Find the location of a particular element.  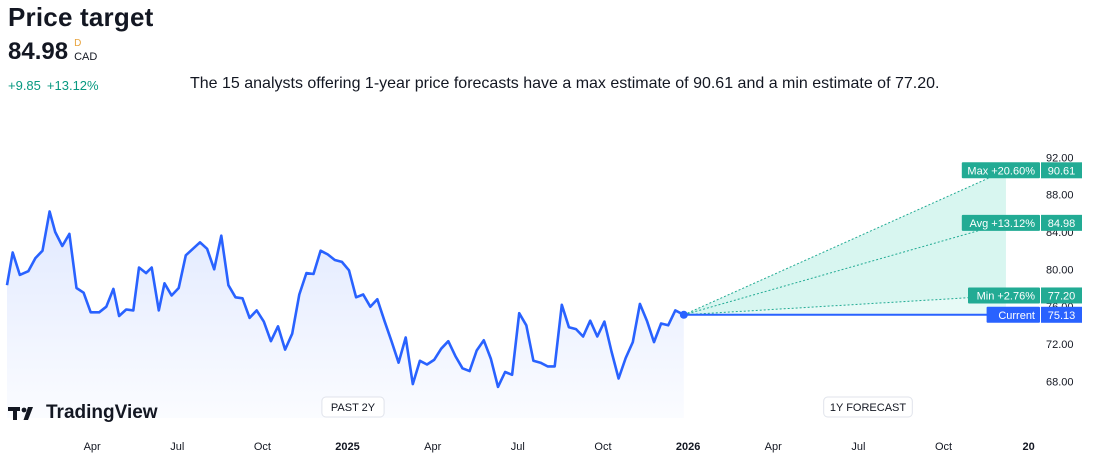

x-tick-label: 2026 is located at coordinates (688, 447).